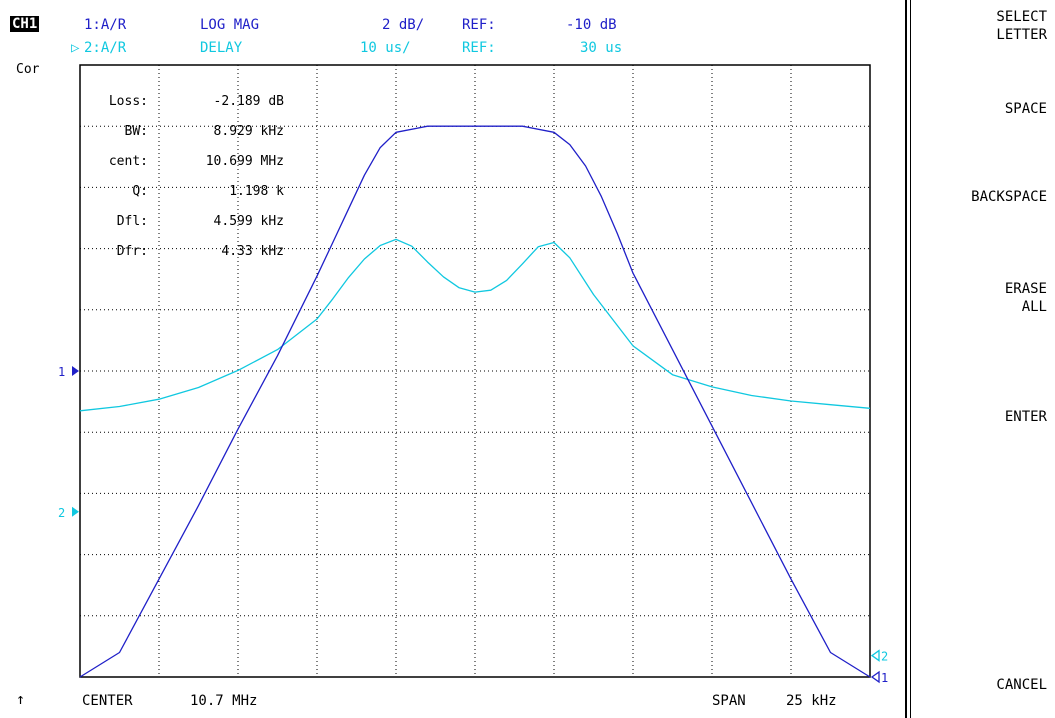  What do you see at coordinates (128, 161) in the screenshot?
I see `measurement-label: cent:` at bounding box center [128, 161].